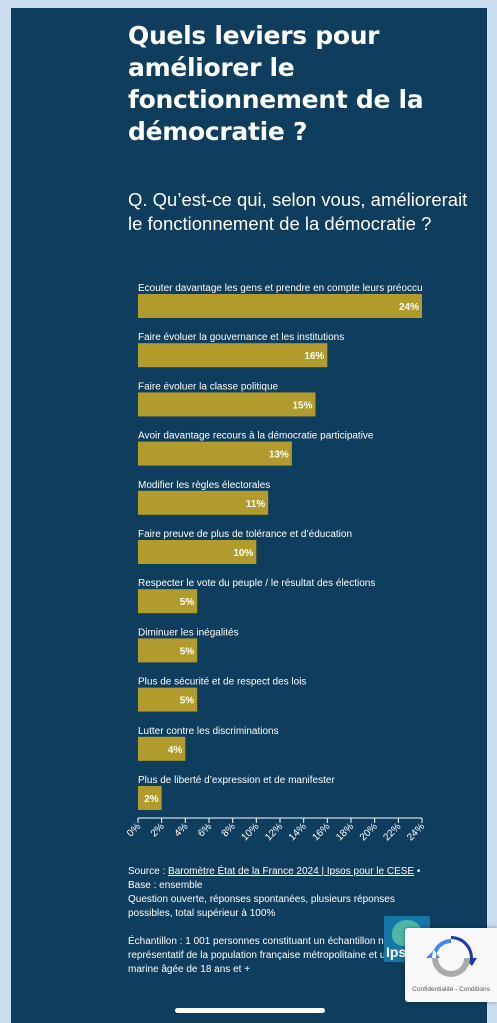 The image size is (497, 1023). I want to click on x-tick-label: 10%, so click(251, 832).